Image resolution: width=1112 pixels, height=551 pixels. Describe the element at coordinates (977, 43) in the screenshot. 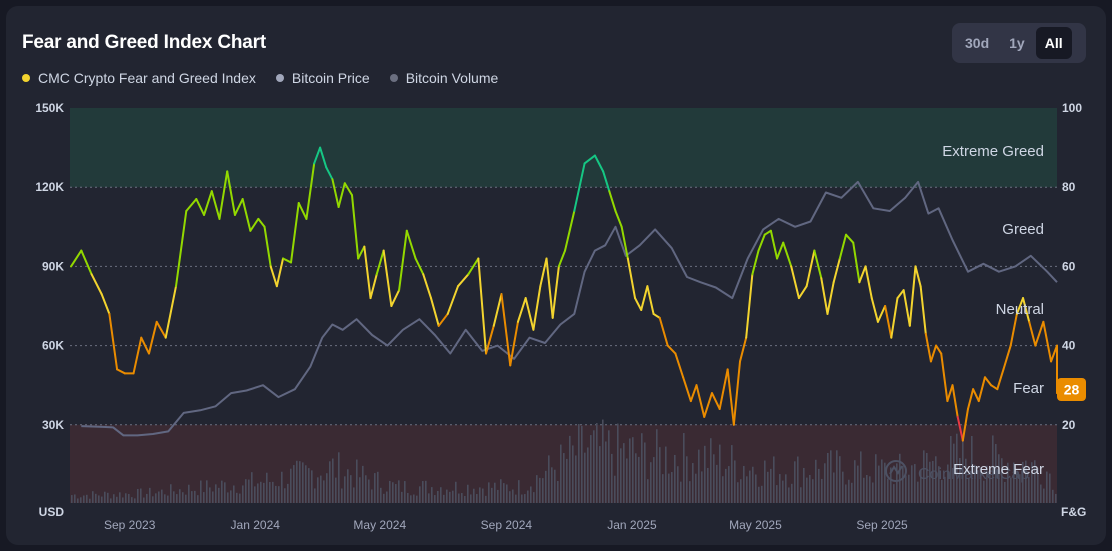

I see `range-30d-button: 30d` at that location.